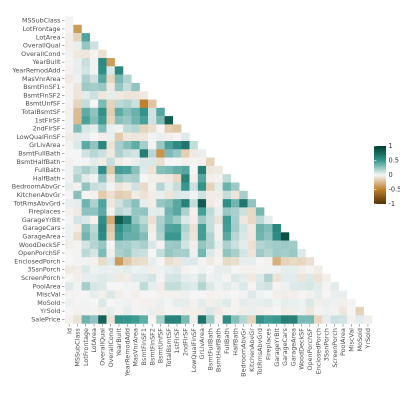 This screenshot has width=400, height=400. Describe the element at coordinates (77, 236) in the screenshot. I see `heatmap-cell-GarageArea-MSSubClass` at that location.